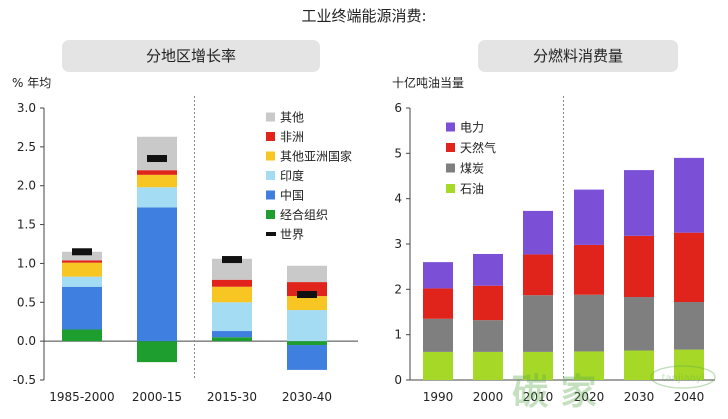  Describe the element at coordinates (428, 82) in the screenshot. I see `y-axis-unit-label: 十亿吨油当量` at that location.